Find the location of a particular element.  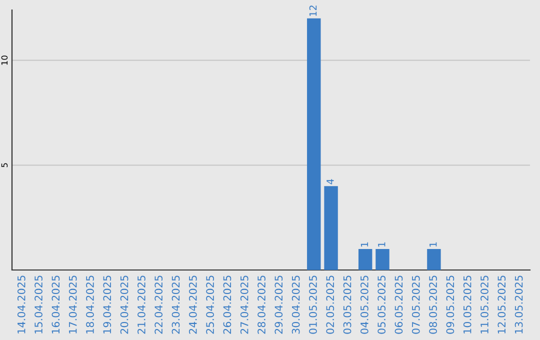

x-tick-label: 18.04.2025 is located at coordinates (90, 305).